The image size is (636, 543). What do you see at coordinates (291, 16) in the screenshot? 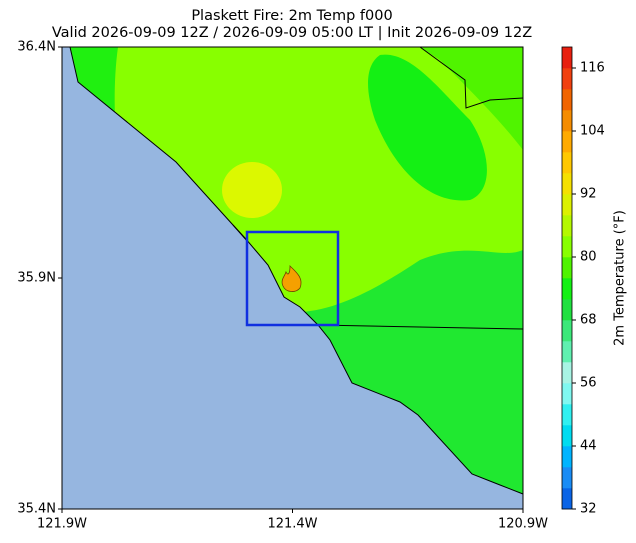
I see `map-title: Plaskett Fire: 2m Temp f000` at bounding box center [291, 16].